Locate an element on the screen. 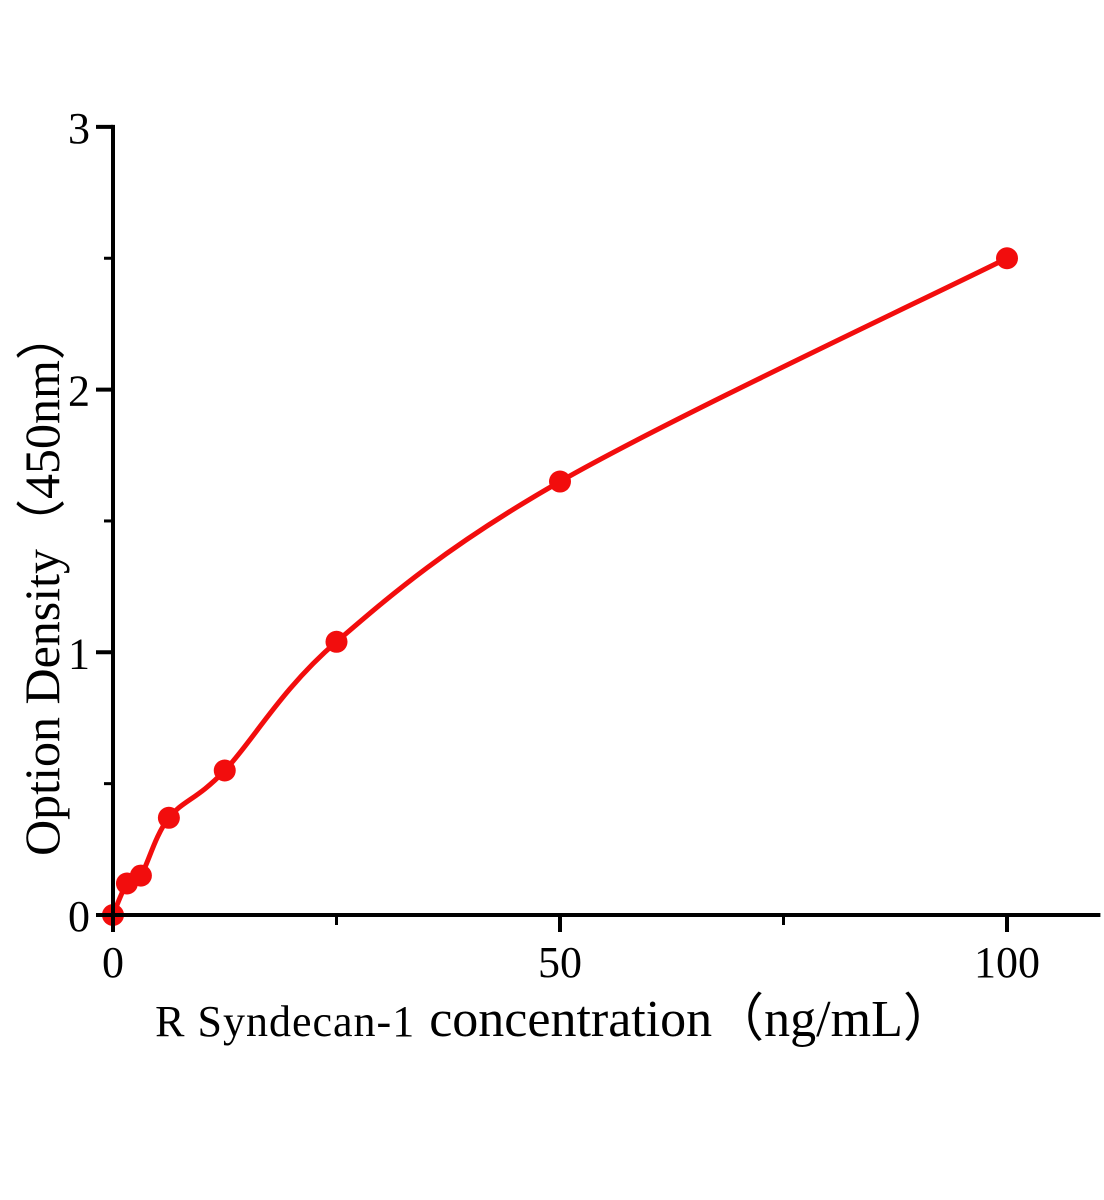 This screenshot has height=1200, width=1104. y-tick-label: 2 is located at coordinates (79, 391).